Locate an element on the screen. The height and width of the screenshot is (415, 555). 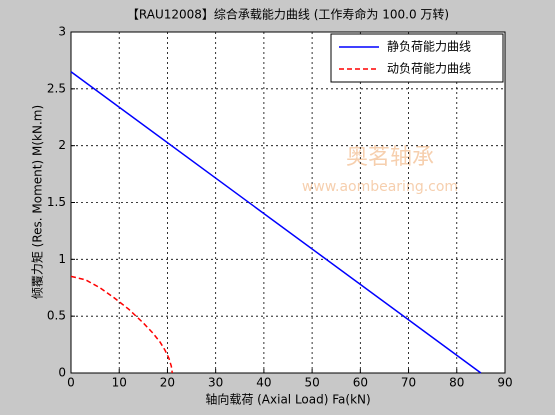
y-tick-label: 3 is located at coordinates (62, 32).